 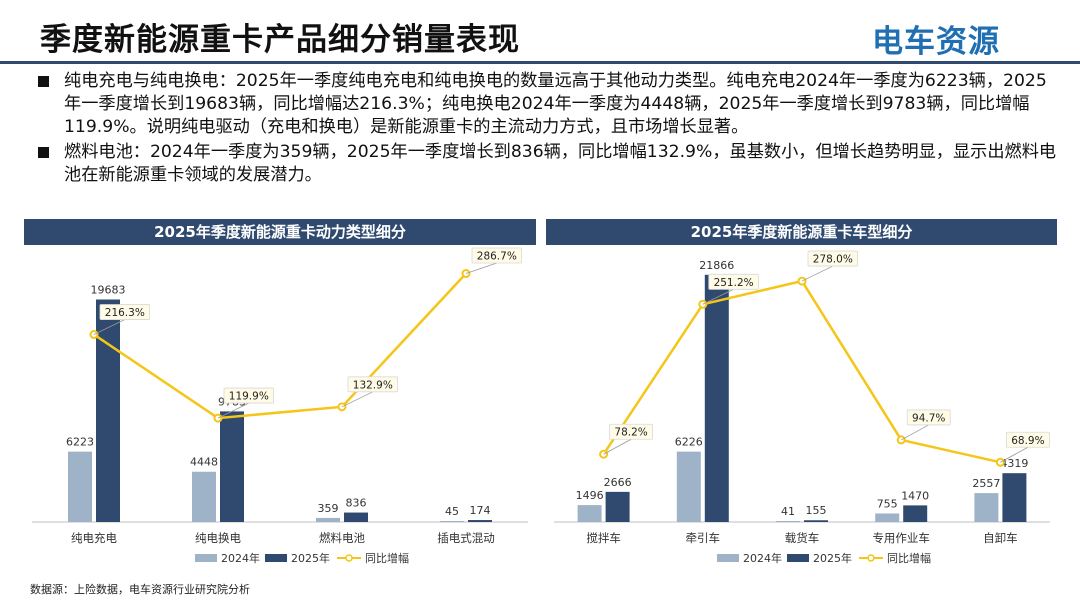 I want to click on bar-value-label: 174, so click(x=480, y=510).